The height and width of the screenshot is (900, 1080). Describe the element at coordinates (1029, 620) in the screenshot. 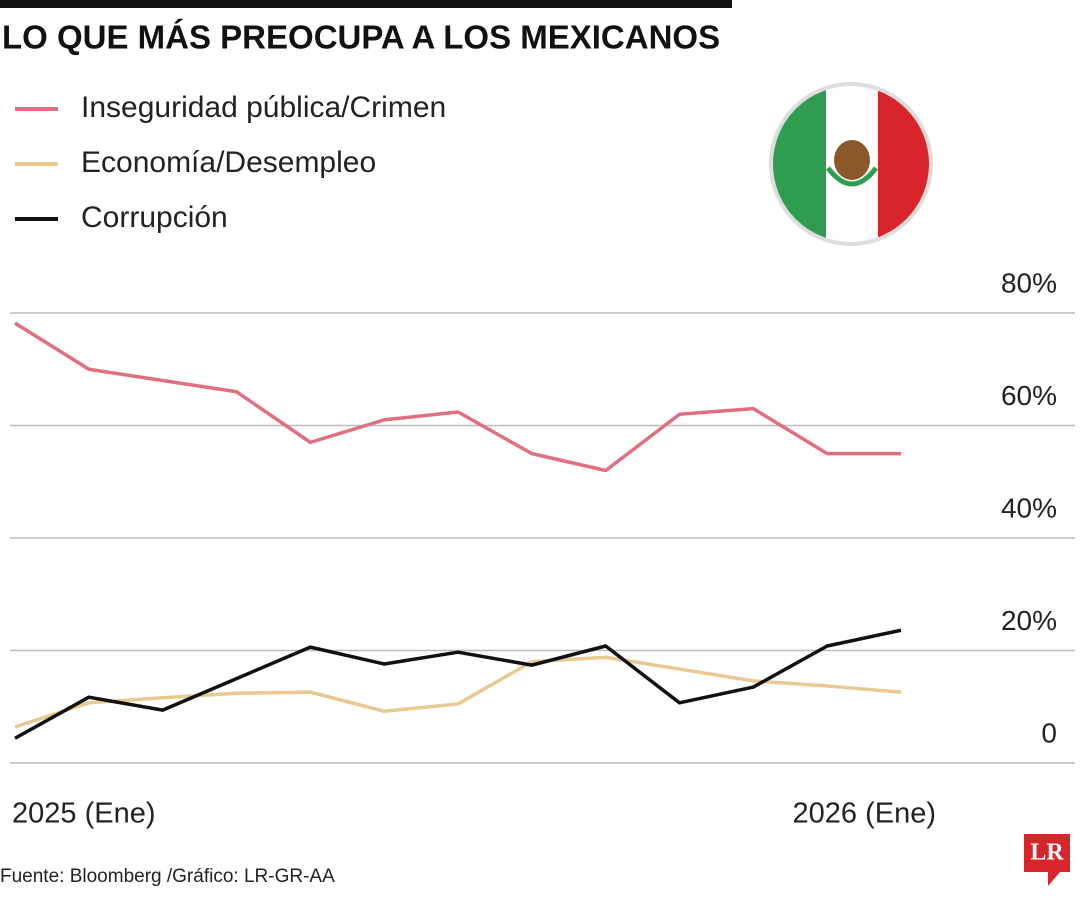

I see `y-tick-label: 20%` at that location.